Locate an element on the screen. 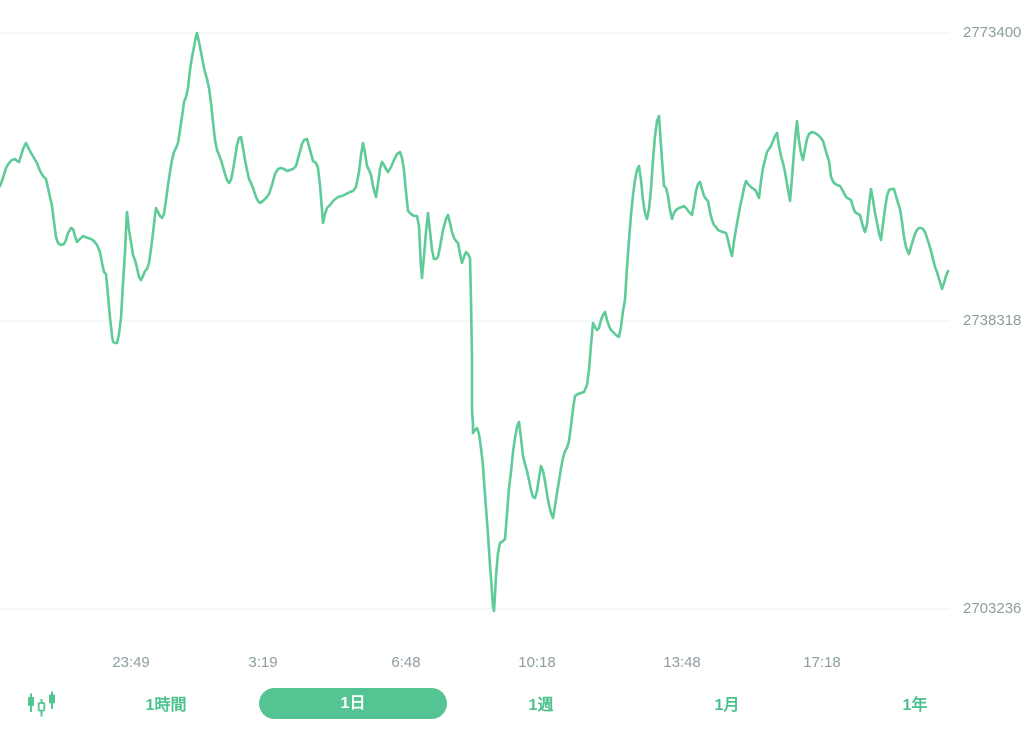  range-button-1day: 1日 is located at coordinates (353, 703).